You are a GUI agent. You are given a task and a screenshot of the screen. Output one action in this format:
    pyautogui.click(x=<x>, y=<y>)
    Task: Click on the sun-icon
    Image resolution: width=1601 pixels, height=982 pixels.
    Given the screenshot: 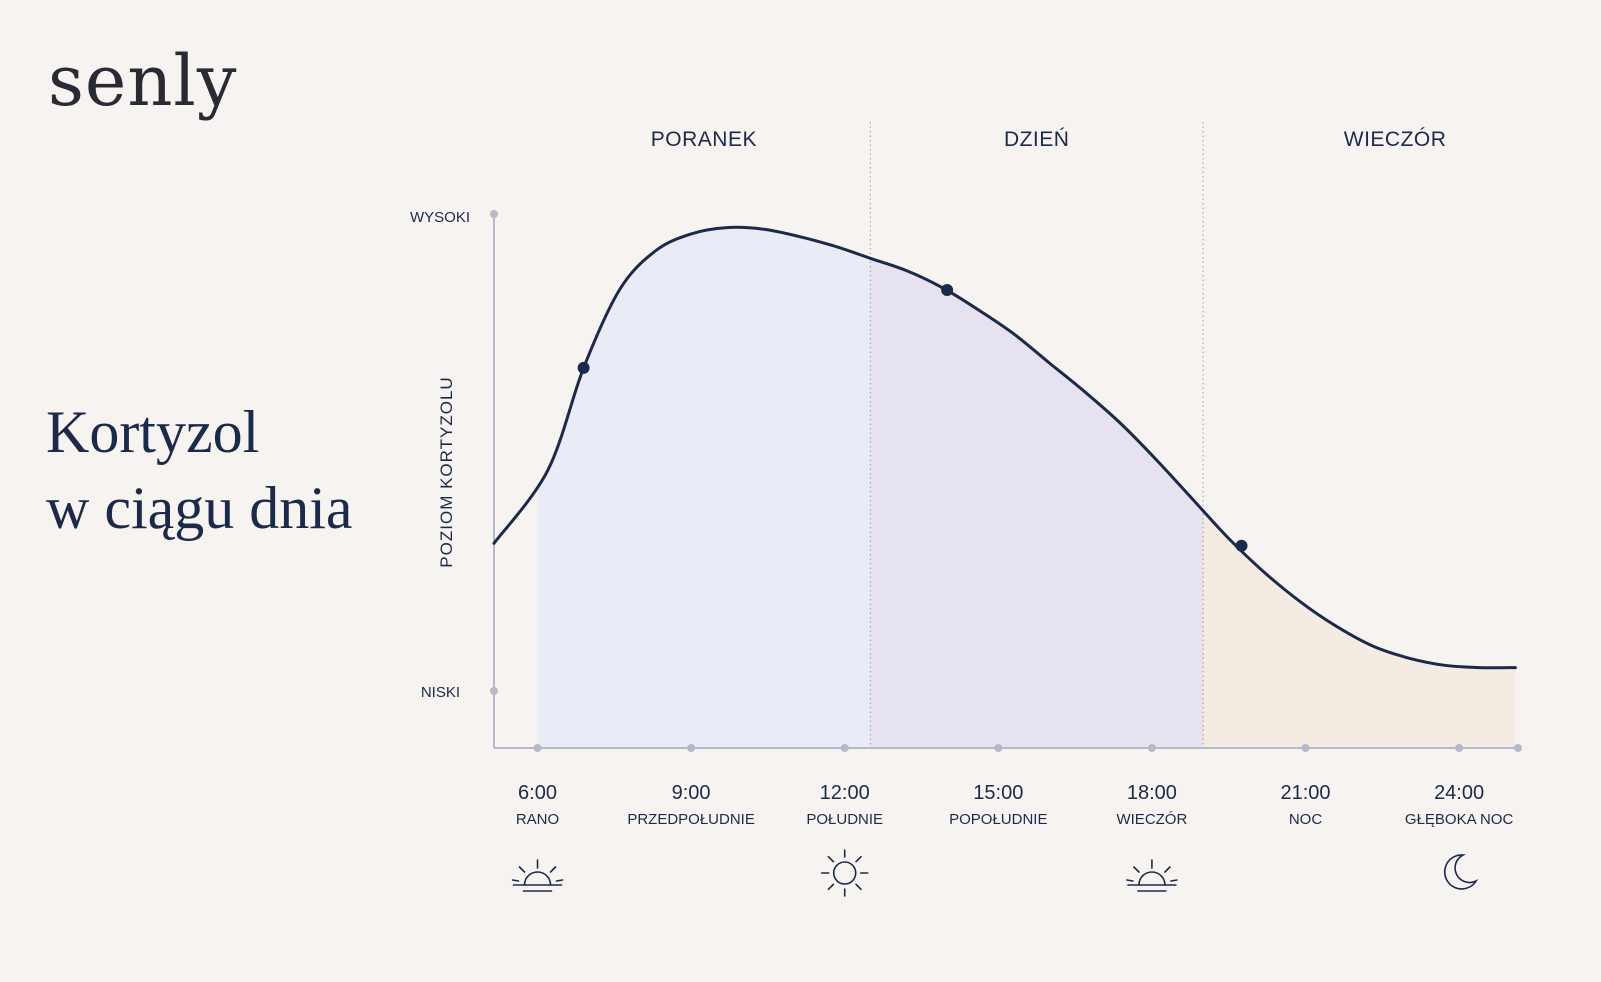 What is the action you would take?
    pyautogui.click(x=844, y=873)
    